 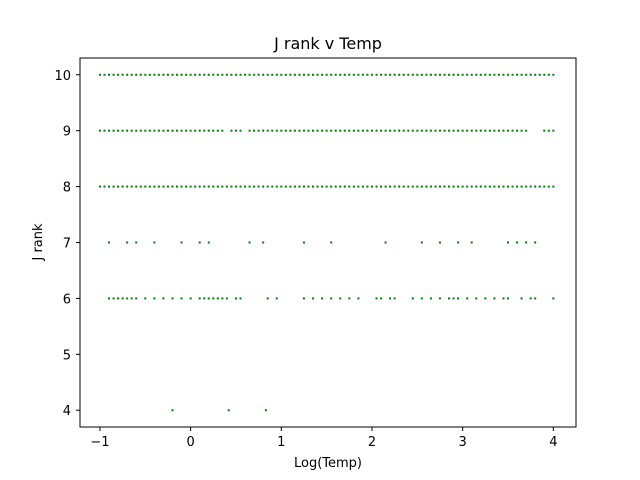 What do you see at coordinates (328, 463) in the screenshot?
I see `x-axis-label: Log(Temp)` at bounding box center [328, 463].